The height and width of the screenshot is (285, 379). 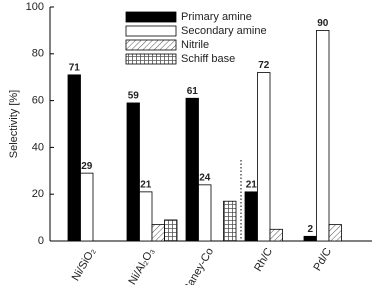 What do you see at coordinates (205, 177) in the screenshot?
I see `value-label: 24` at bounding box center [205, 177].